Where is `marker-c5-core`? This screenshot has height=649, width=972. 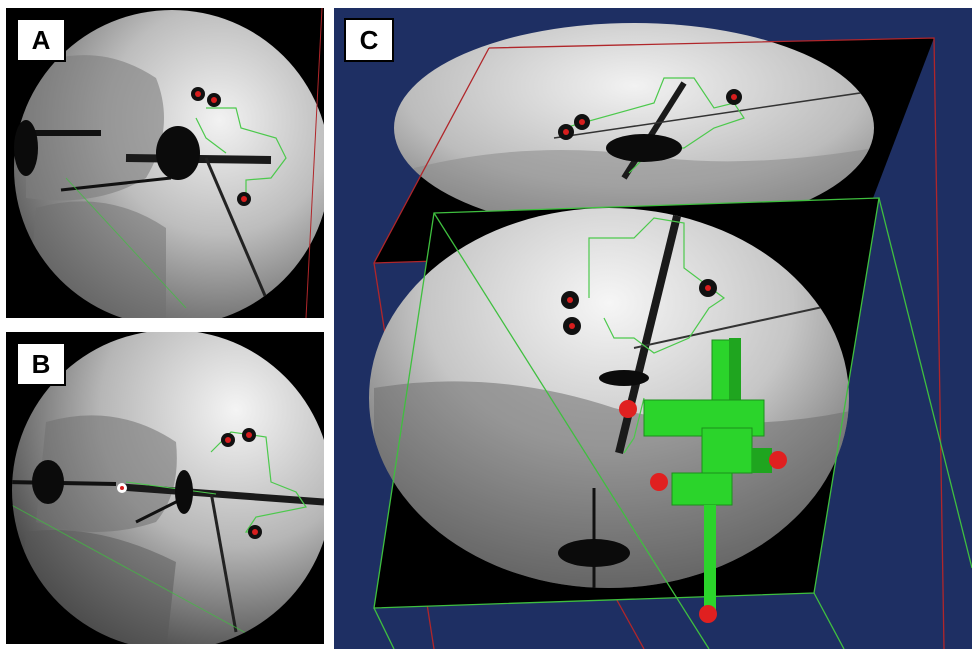
marker-c5-core is located at coordinates (572, 326).